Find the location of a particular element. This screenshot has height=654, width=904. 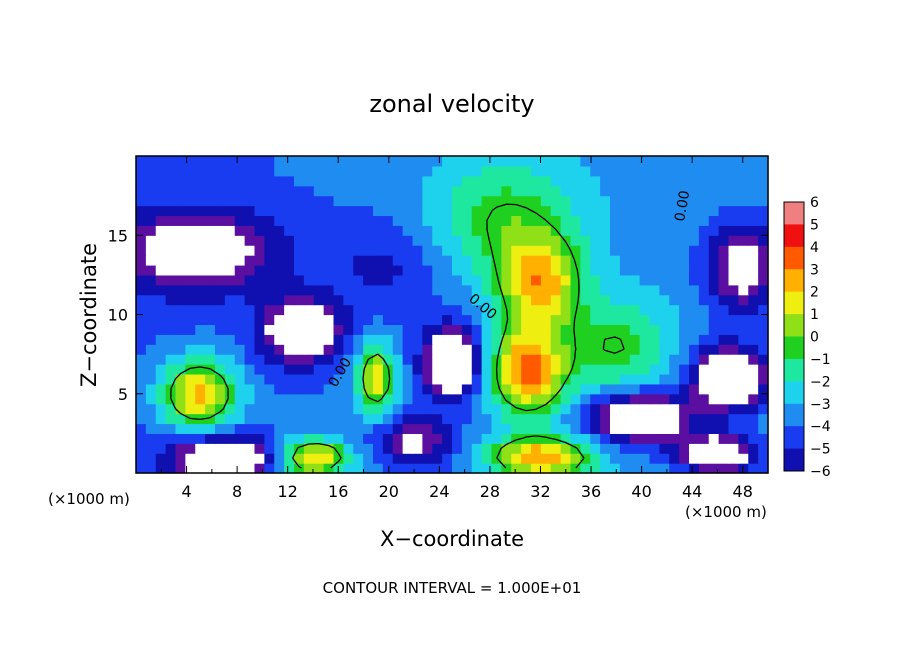

colorbar-frame is located at coordinates (794, 336).